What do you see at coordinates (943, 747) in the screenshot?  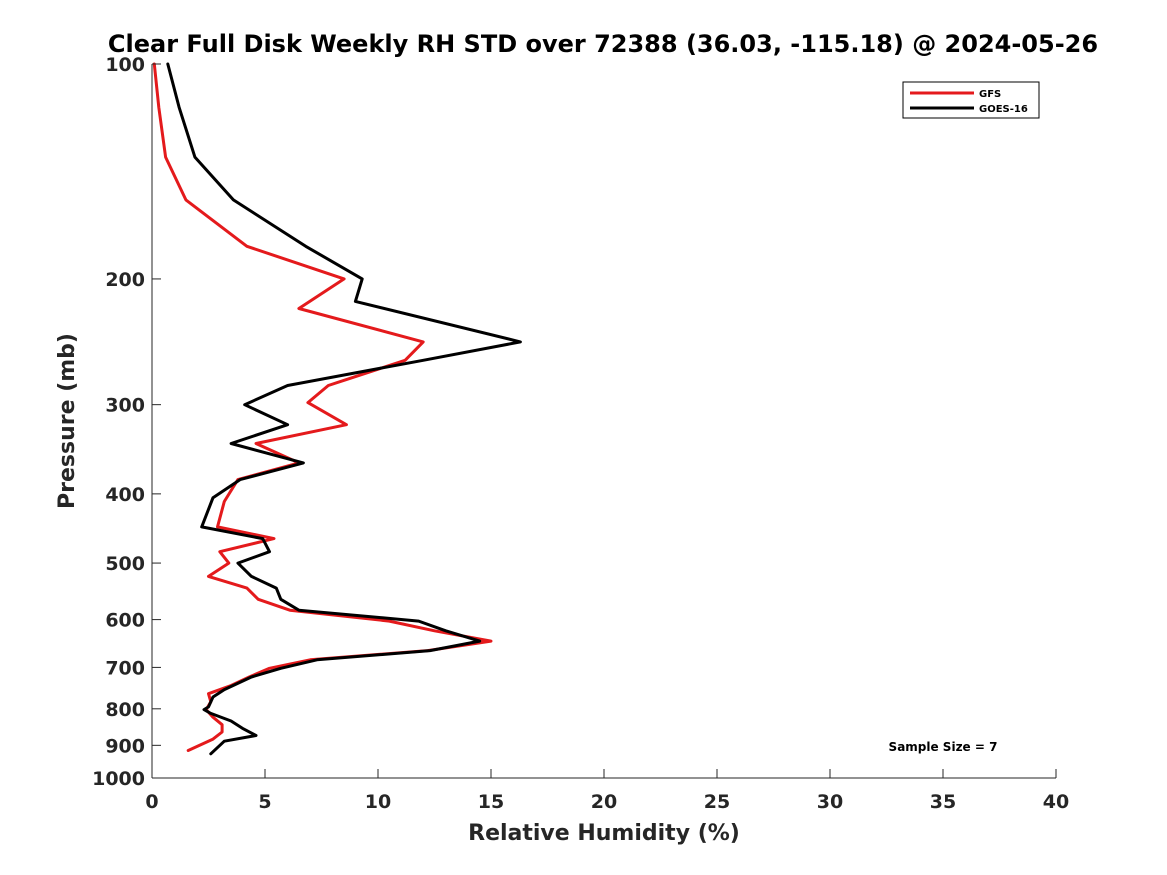 I see `sample-size-annotation: Sample Size = 7` at bounding box center [943, 747].